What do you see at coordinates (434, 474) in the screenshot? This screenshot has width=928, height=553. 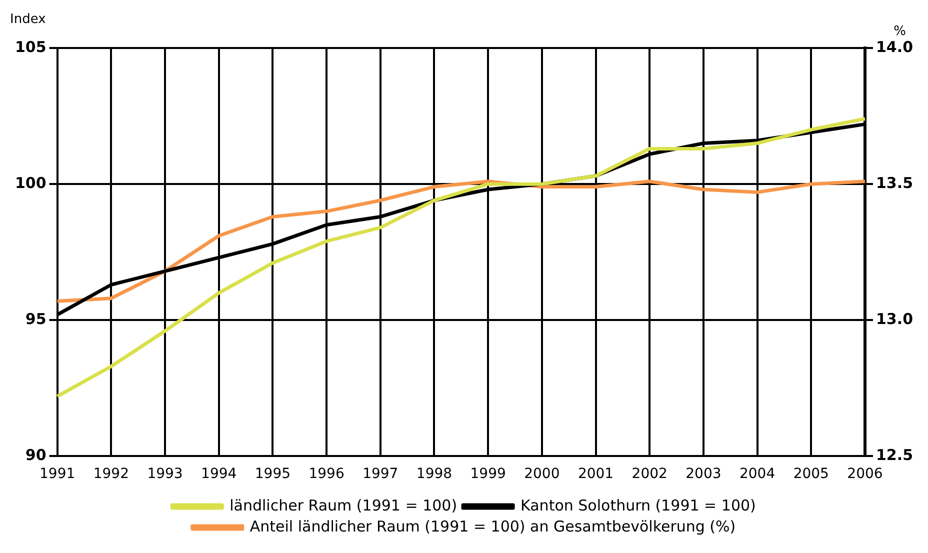 I see `x-tick-label: 1998` at bounding box center [434, 474].